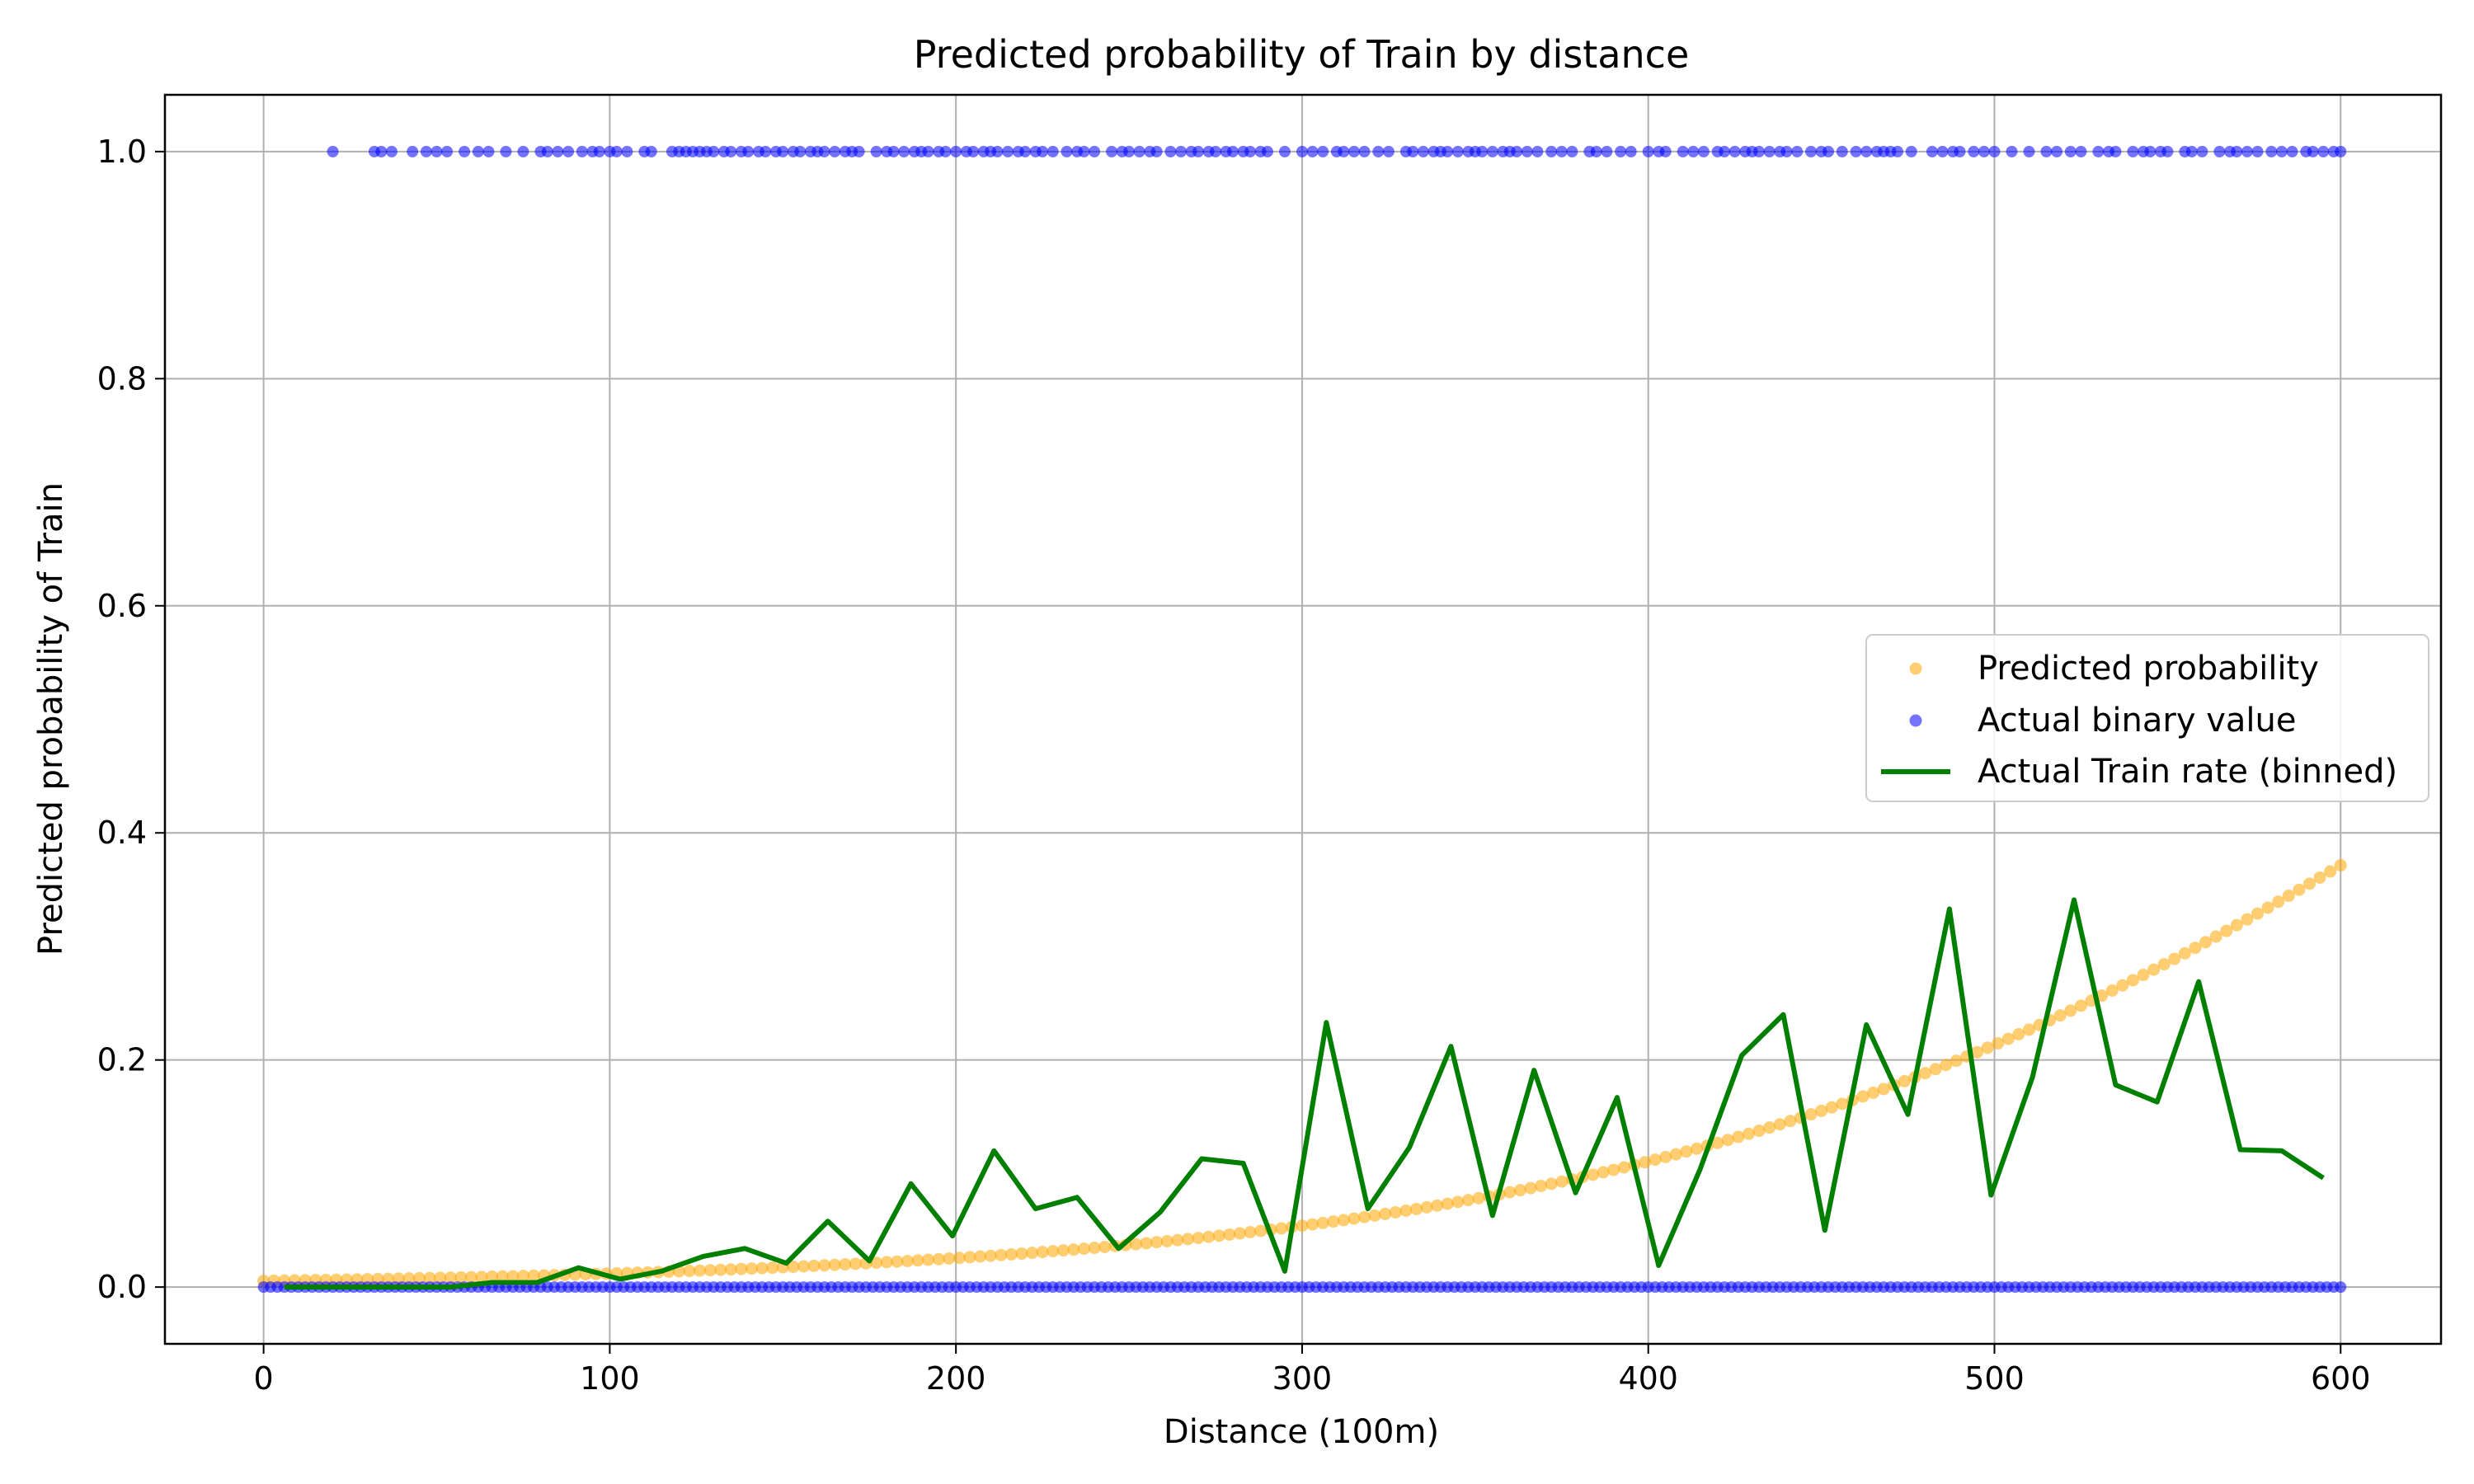  Describe the element at coordinates (2148, 669) in the screenshot. I see `legend-label-predicted: Predicted probability` at that location.